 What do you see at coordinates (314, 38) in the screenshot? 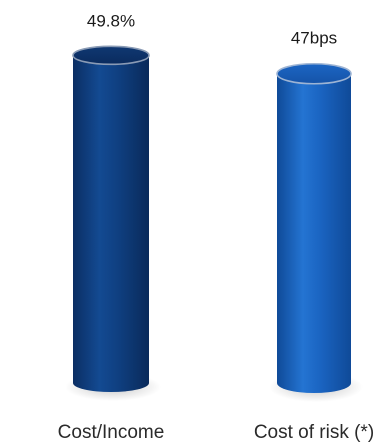
I see `data-label-cost-of-risk: 47bps` at bounding box center [314, 38].